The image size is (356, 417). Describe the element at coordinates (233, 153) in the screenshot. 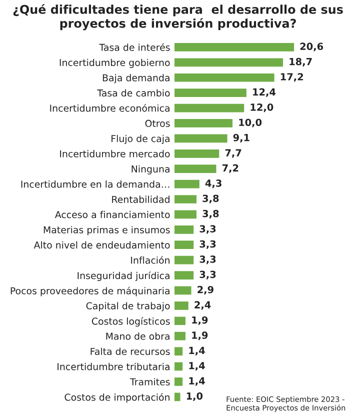

I see `data-label: 7,7` at that location.